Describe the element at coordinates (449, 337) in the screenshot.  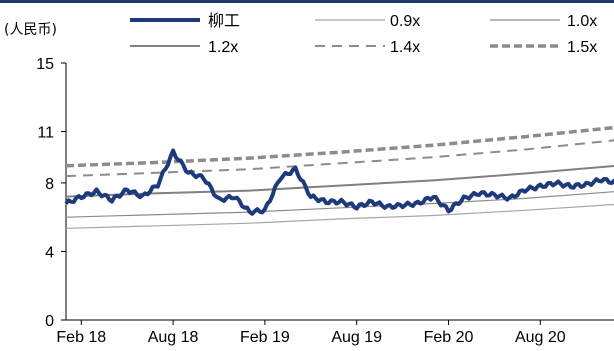
I see `x-tick-label: Feb 20` at that location.